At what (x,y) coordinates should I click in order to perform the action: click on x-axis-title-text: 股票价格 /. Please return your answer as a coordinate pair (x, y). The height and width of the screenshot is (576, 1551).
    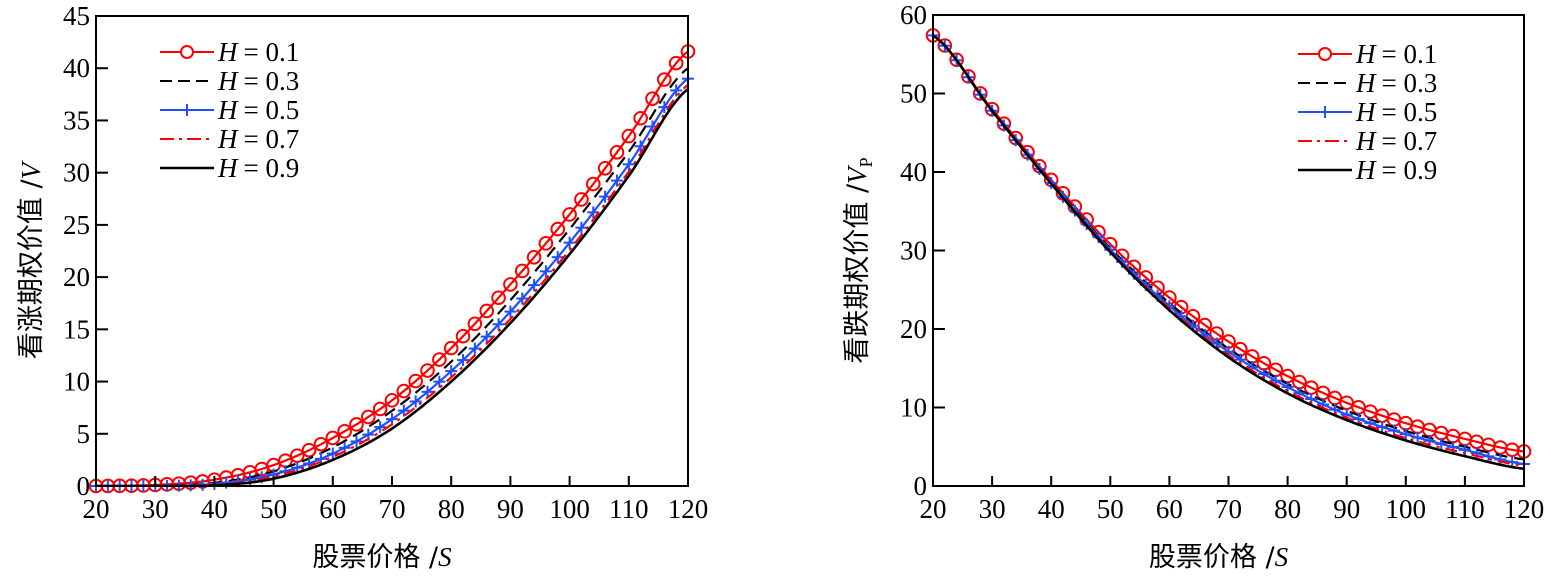
    Looking at the image, I should click on (375, 557).